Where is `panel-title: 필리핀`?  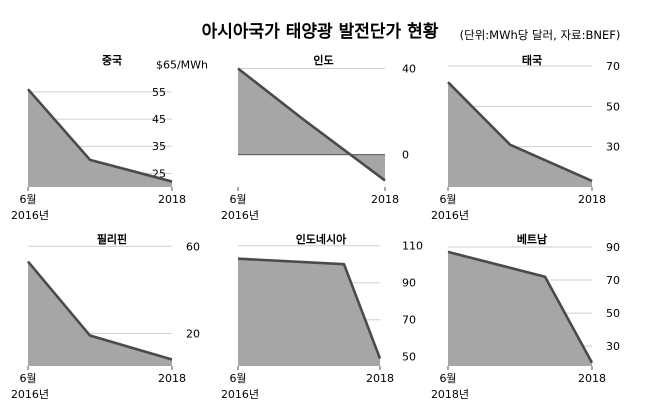
panel-title: 필리핀 is located at coordinates (112, 239).